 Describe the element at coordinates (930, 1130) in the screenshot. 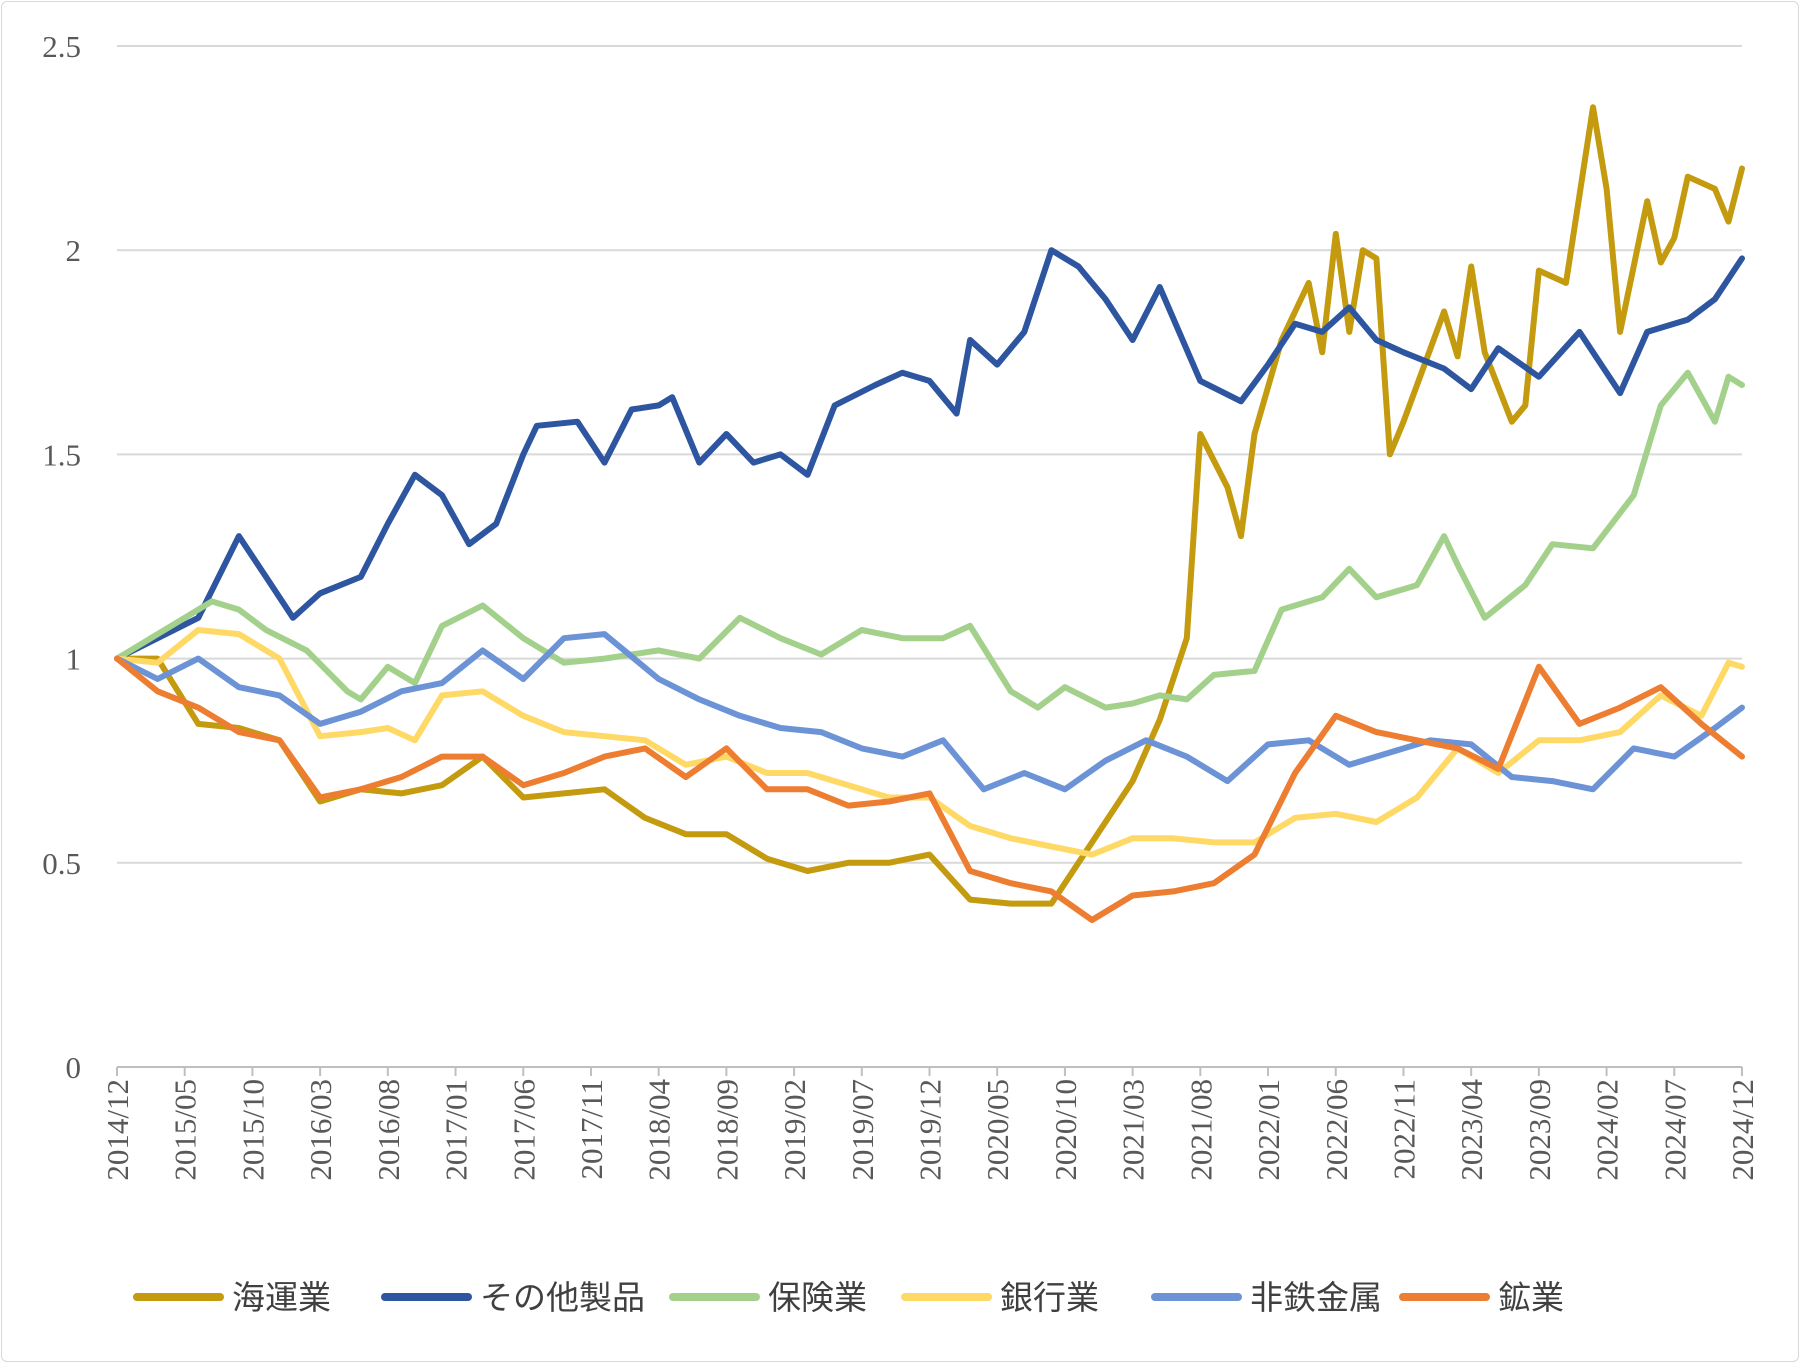

I see `x-tick-label: 2019/12` at that location.